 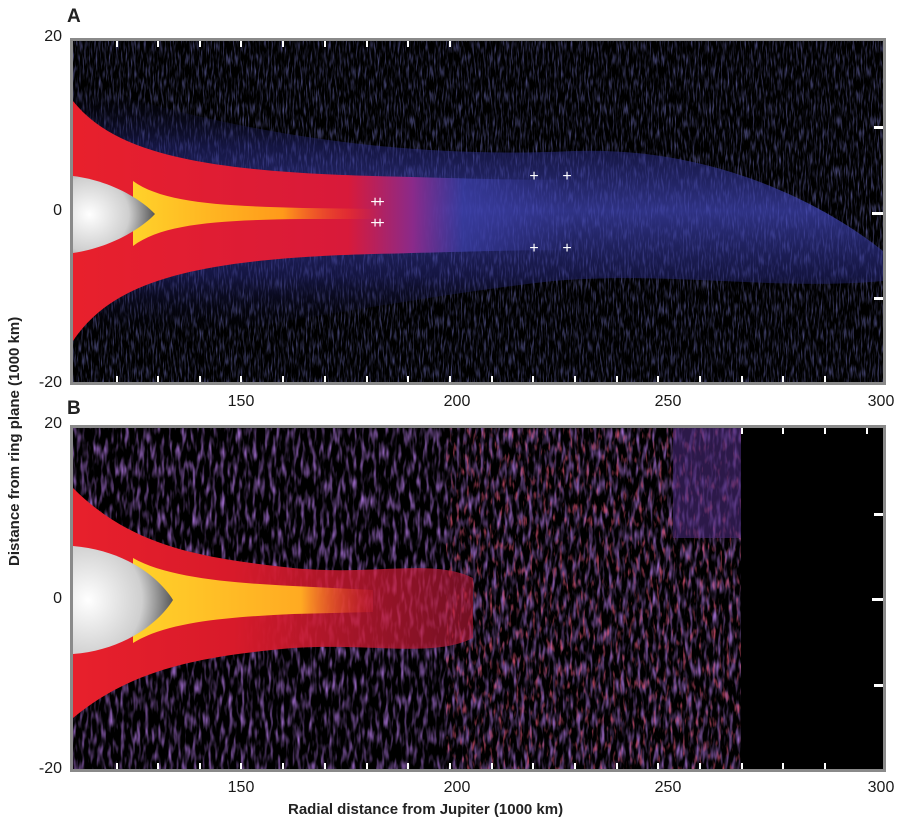 What do you see at coordinates (74, 408) in the screenshot?
I see `panel-b-label: B` at bounding box center [74, 408].